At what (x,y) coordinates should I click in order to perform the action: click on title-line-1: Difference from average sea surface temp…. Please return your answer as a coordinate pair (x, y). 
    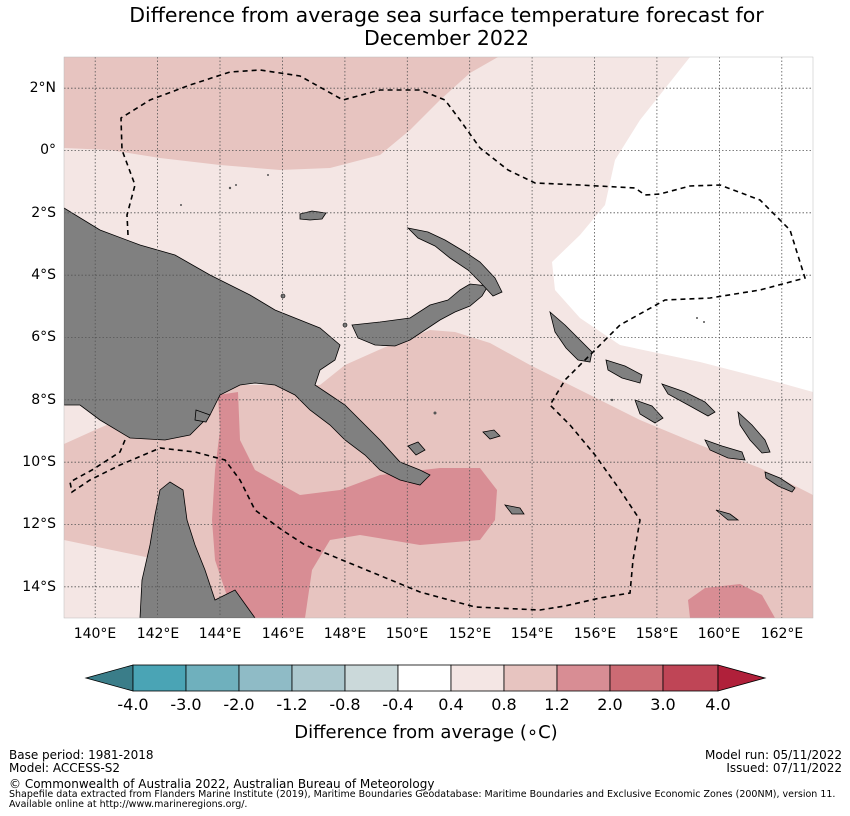
    Looking at the image, I should click on (446, 15).